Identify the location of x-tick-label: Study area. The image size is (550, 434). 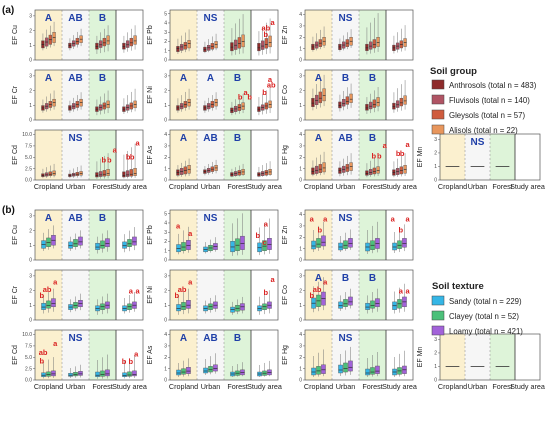
(264, 386).